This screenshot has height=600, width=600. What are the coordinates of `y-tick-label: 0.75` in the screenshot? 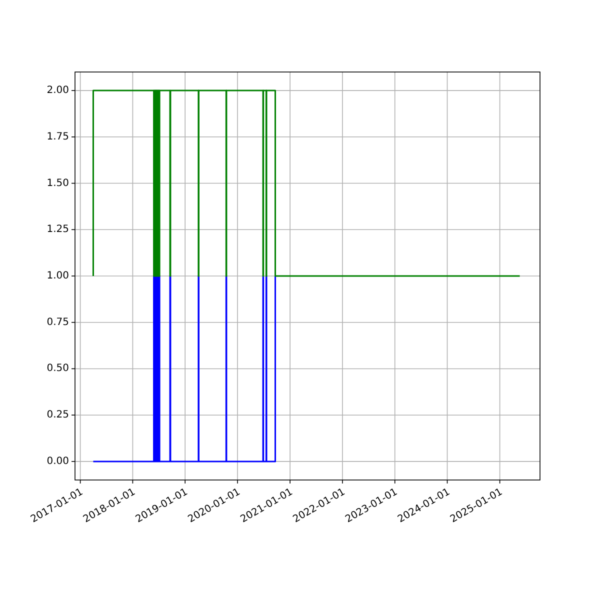 It's located at (57, 322).